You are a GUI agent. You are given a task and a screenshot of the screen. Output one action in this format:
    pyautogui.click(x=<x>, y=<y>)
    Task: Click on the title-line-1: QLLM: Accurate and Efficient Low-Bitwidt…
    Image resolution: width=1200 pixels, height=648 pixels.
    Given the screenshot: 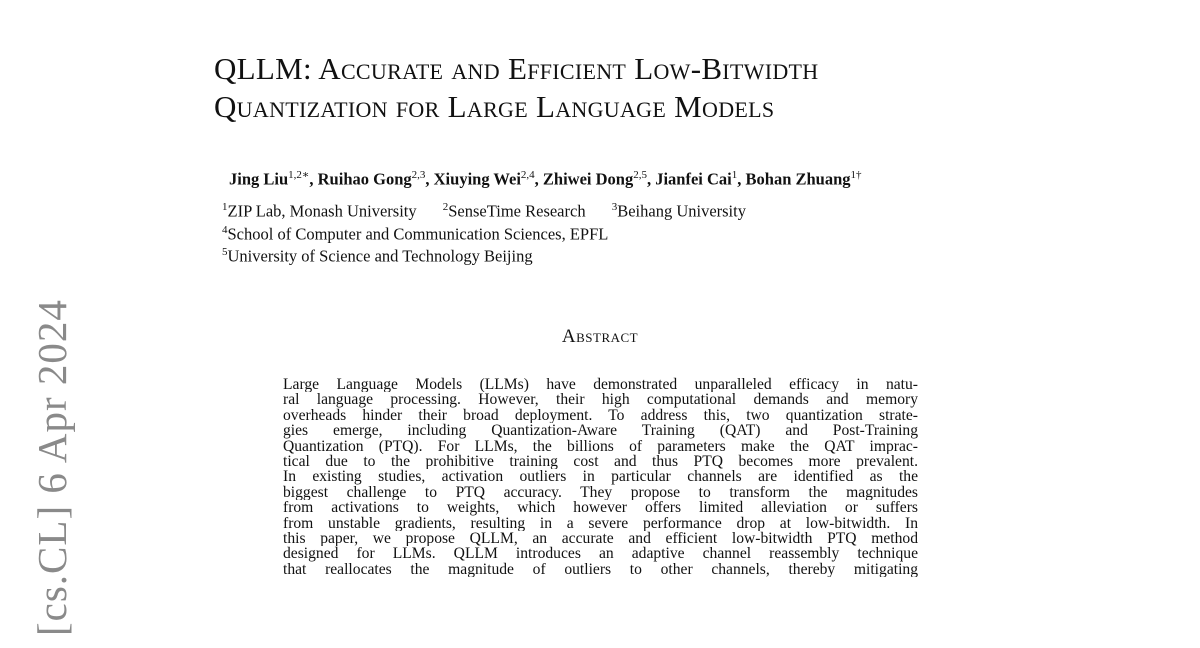 What is the action you would take?
    pyautogui.click(x=516, y=68)
    